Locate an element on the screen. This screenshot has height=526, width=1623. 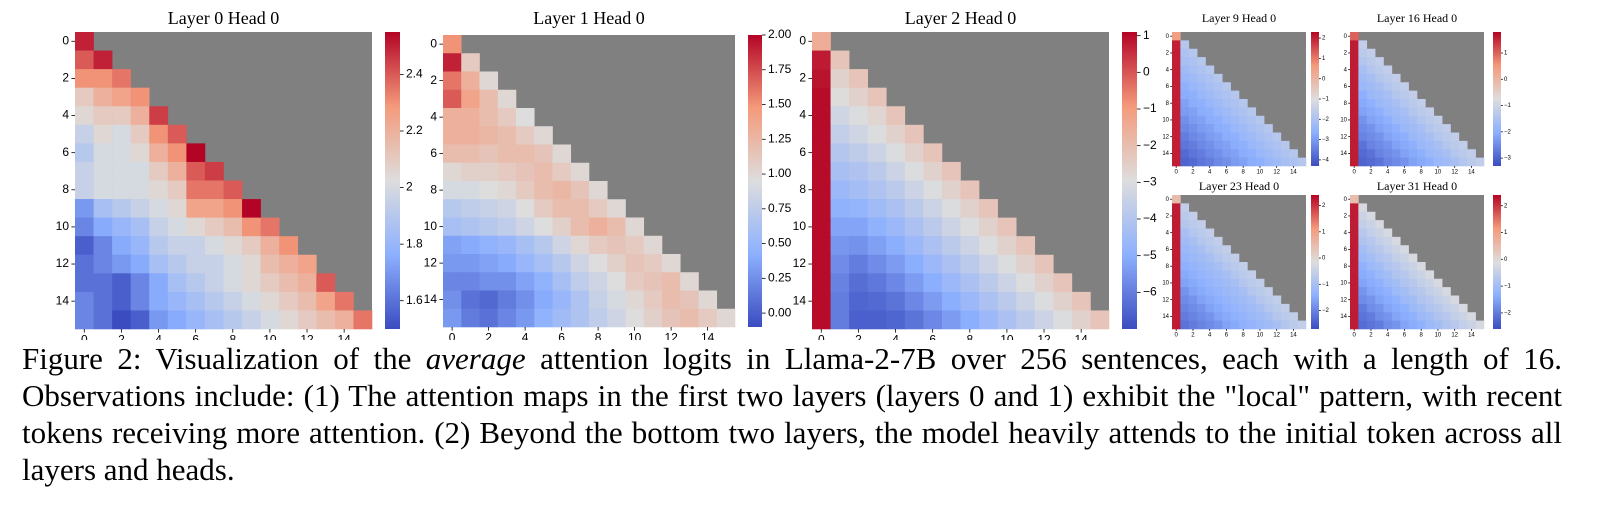
colorbar-tick-label: 1 is located at coordinates (1324, 232).